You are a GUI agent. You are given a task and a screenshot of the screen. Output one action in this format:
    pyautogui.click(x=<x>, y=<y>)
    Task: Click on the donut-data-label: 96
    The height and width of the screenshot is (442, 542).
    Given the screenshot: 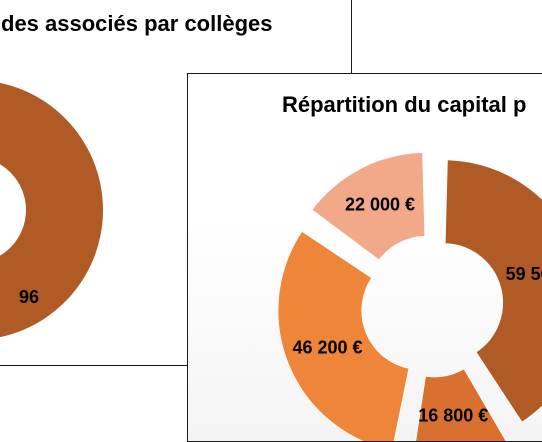 What is the action you would take?
    pyautogui.click(x=29, y=297)
    